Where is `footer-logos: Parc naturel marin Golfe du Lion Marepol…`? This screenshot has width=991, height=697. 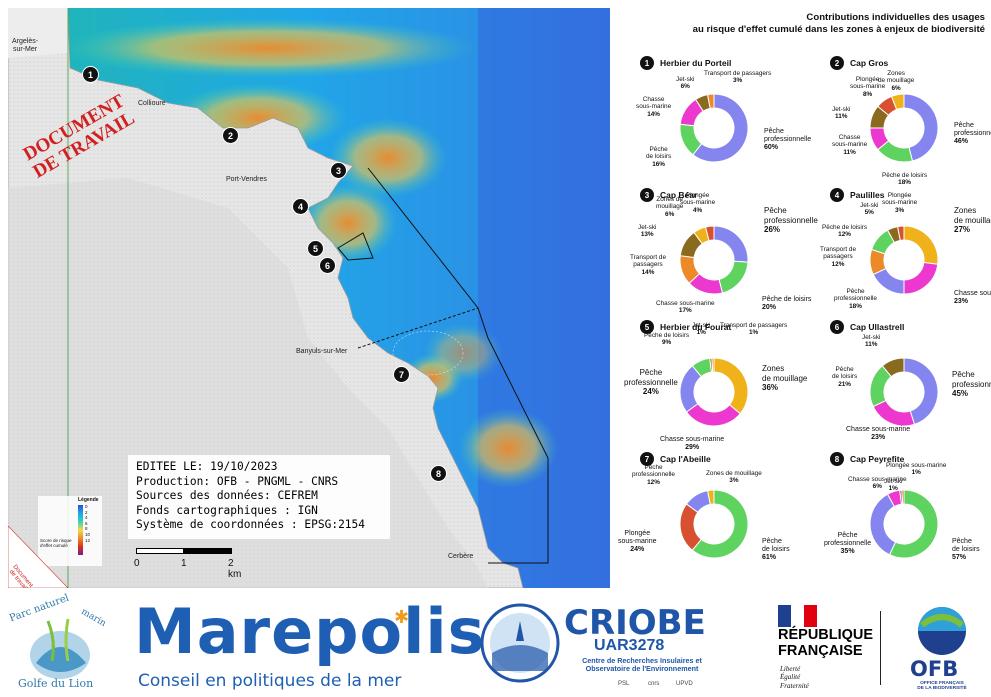 footer-logos: Parc naturel marin Golfe du Lion Marepol… is located at coordinates (495, 645).